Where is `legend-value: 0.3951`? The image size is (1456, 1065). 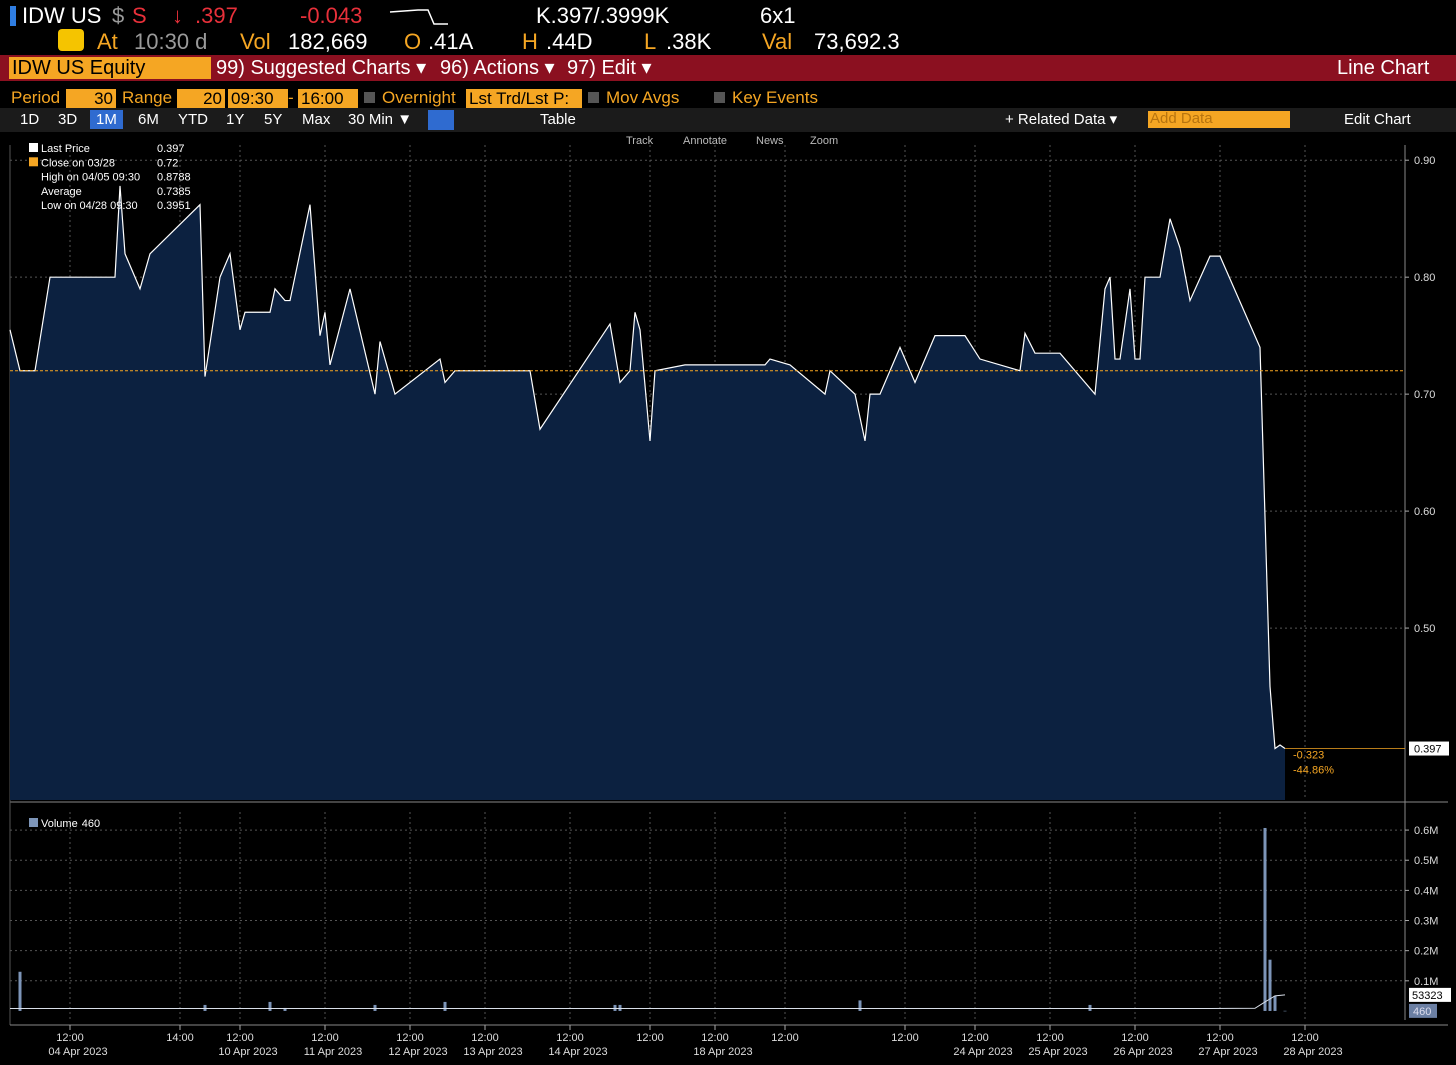 legend-value: 0.3951 is located at coordinates (174, 206).